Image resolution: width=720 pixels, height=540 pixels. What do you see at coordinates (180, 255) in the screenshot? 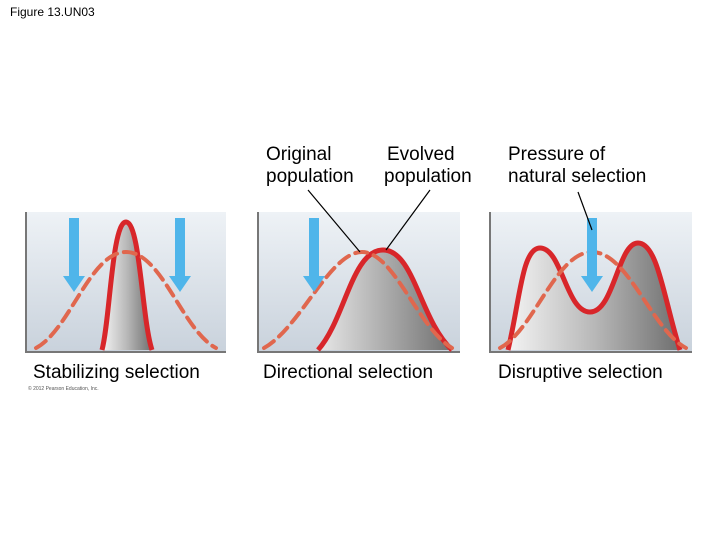
I see `pressure-arrow-right` at bounding box center [180, 255].